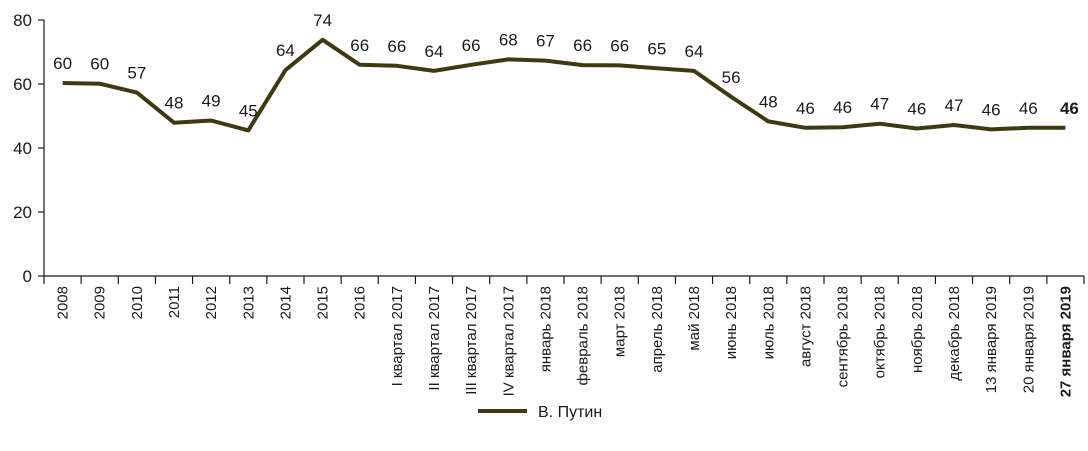  What do you see at coordinates (657, 329) in the screenshot?
I see `x-tick-label: апрель 2018` at bounding box center [657, 329].